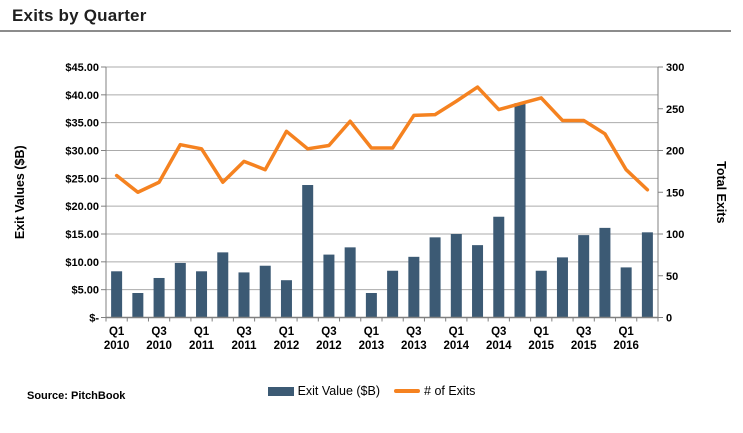  I want to click on bar-q3-2013, so click(414, 287).